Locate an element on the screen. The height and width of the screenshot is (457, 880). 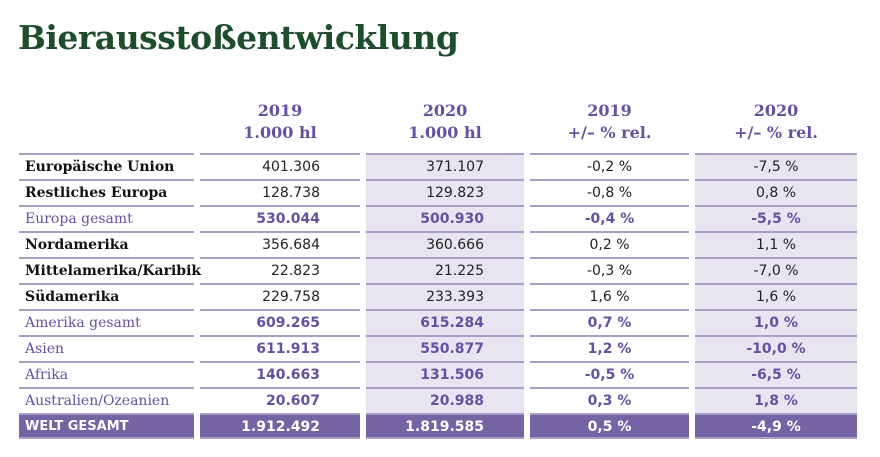
table-cell: 129.823 is located at coordinates (445, 192).